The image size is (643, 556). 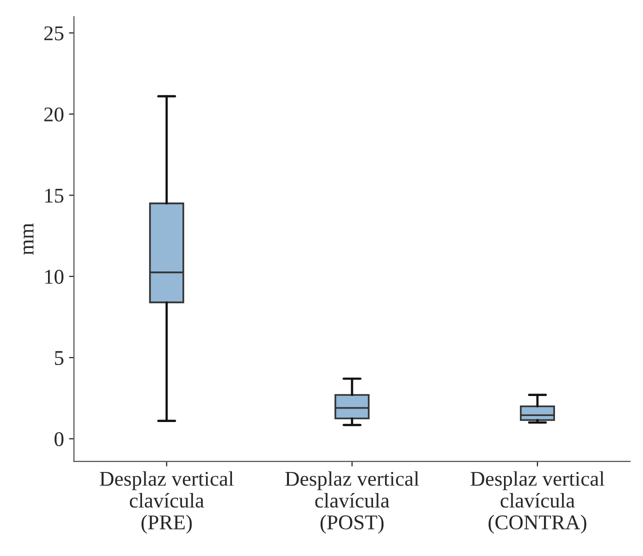 What do you see at coordinates (54, 277) in the screenshot?
I see `y-tick-label: 10` at bounding box center [54, 277].